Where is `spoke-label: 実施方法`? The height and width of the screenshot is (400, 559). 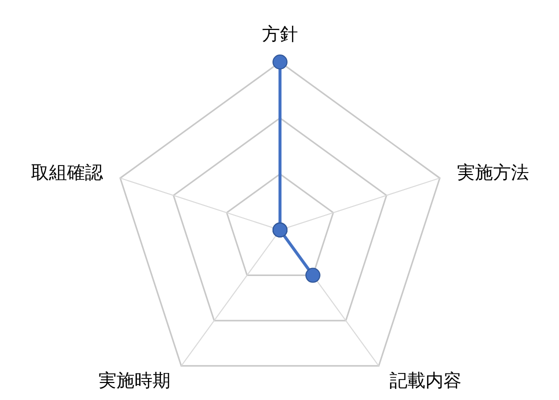
spoke-label: 実施方法 is located at coordinates (492, 173).